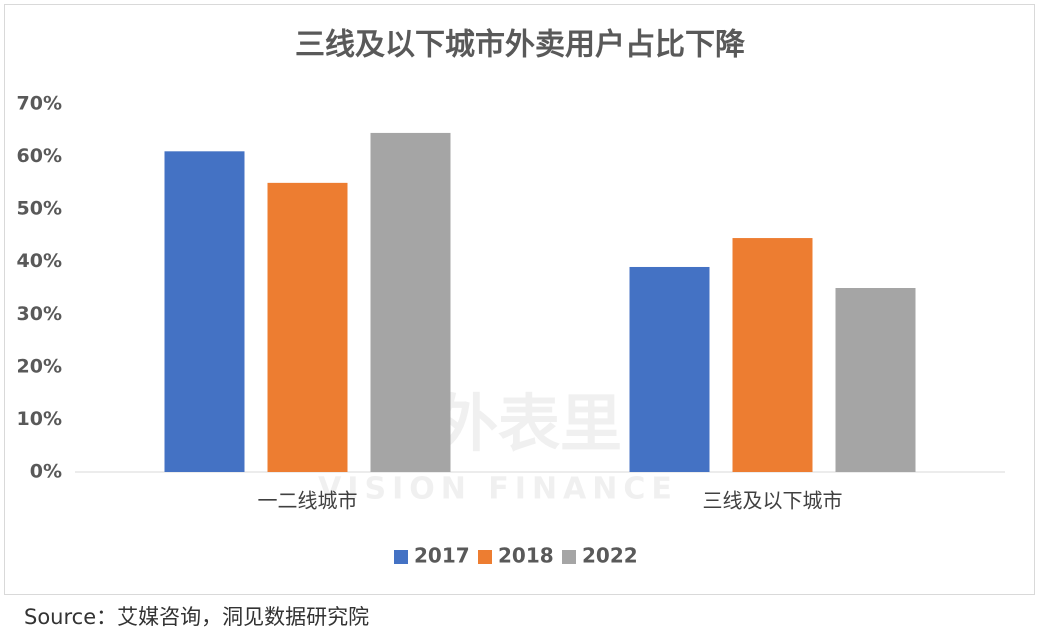  What do you see at coordinates (308, 501) in the screenshot?
I see `x-tick-label: 一二线城市` at bounding box center [308, 501].